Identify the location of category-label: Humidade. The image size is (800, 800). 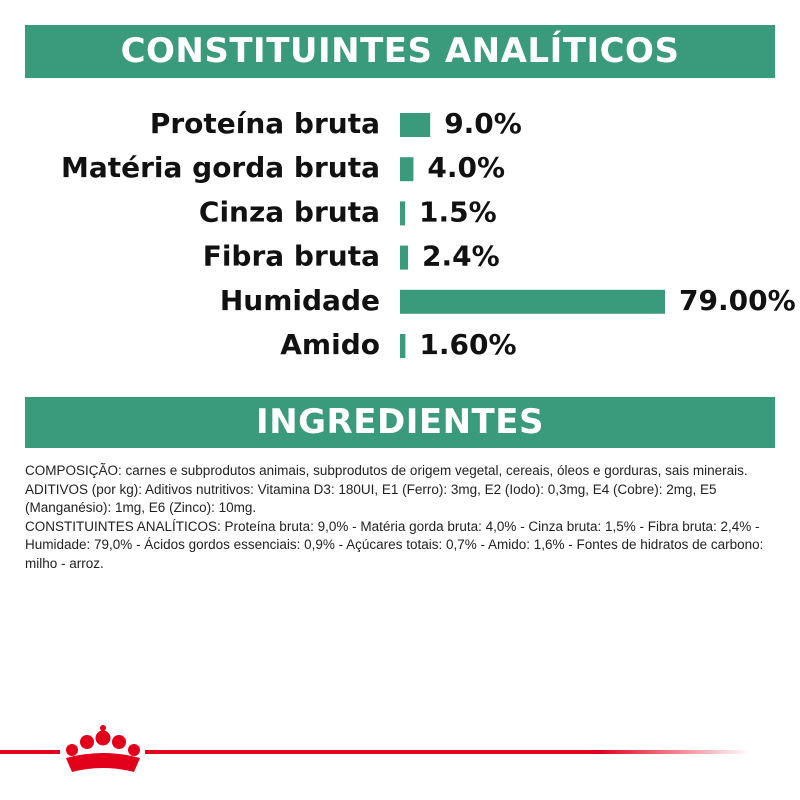
(300, 300).